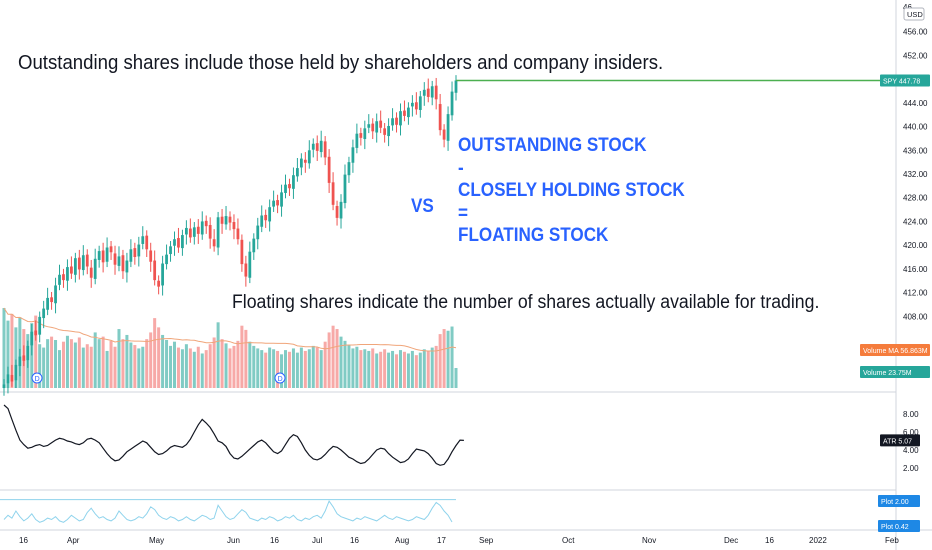 Image resolution: width=932 pixels, height=550 pixels. Describe the element at coordinates (915, 293) in the screenshot. I see `price-tick-label: 412.00` at that location.